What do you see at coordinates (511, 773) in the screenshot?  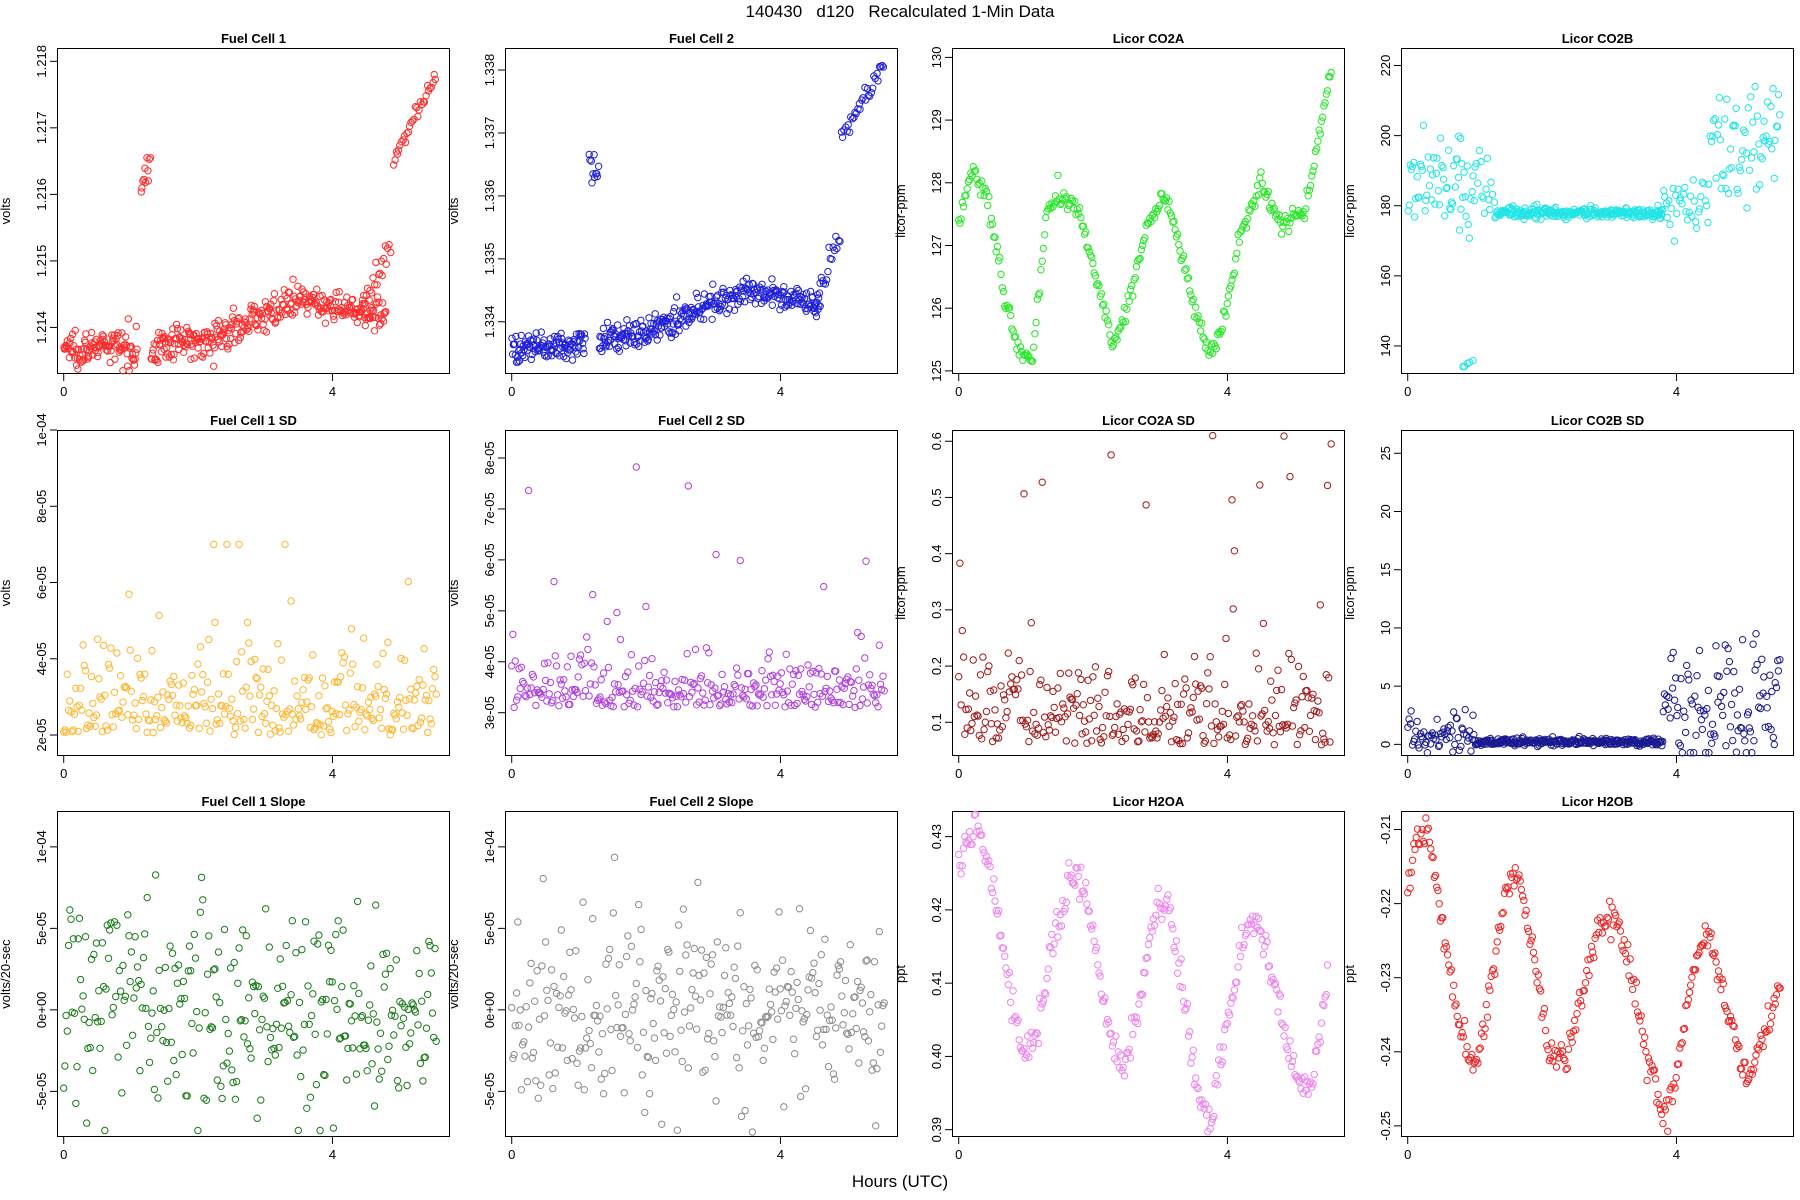 I see `x-tick-label: 0` at bounding box center [511, 773].